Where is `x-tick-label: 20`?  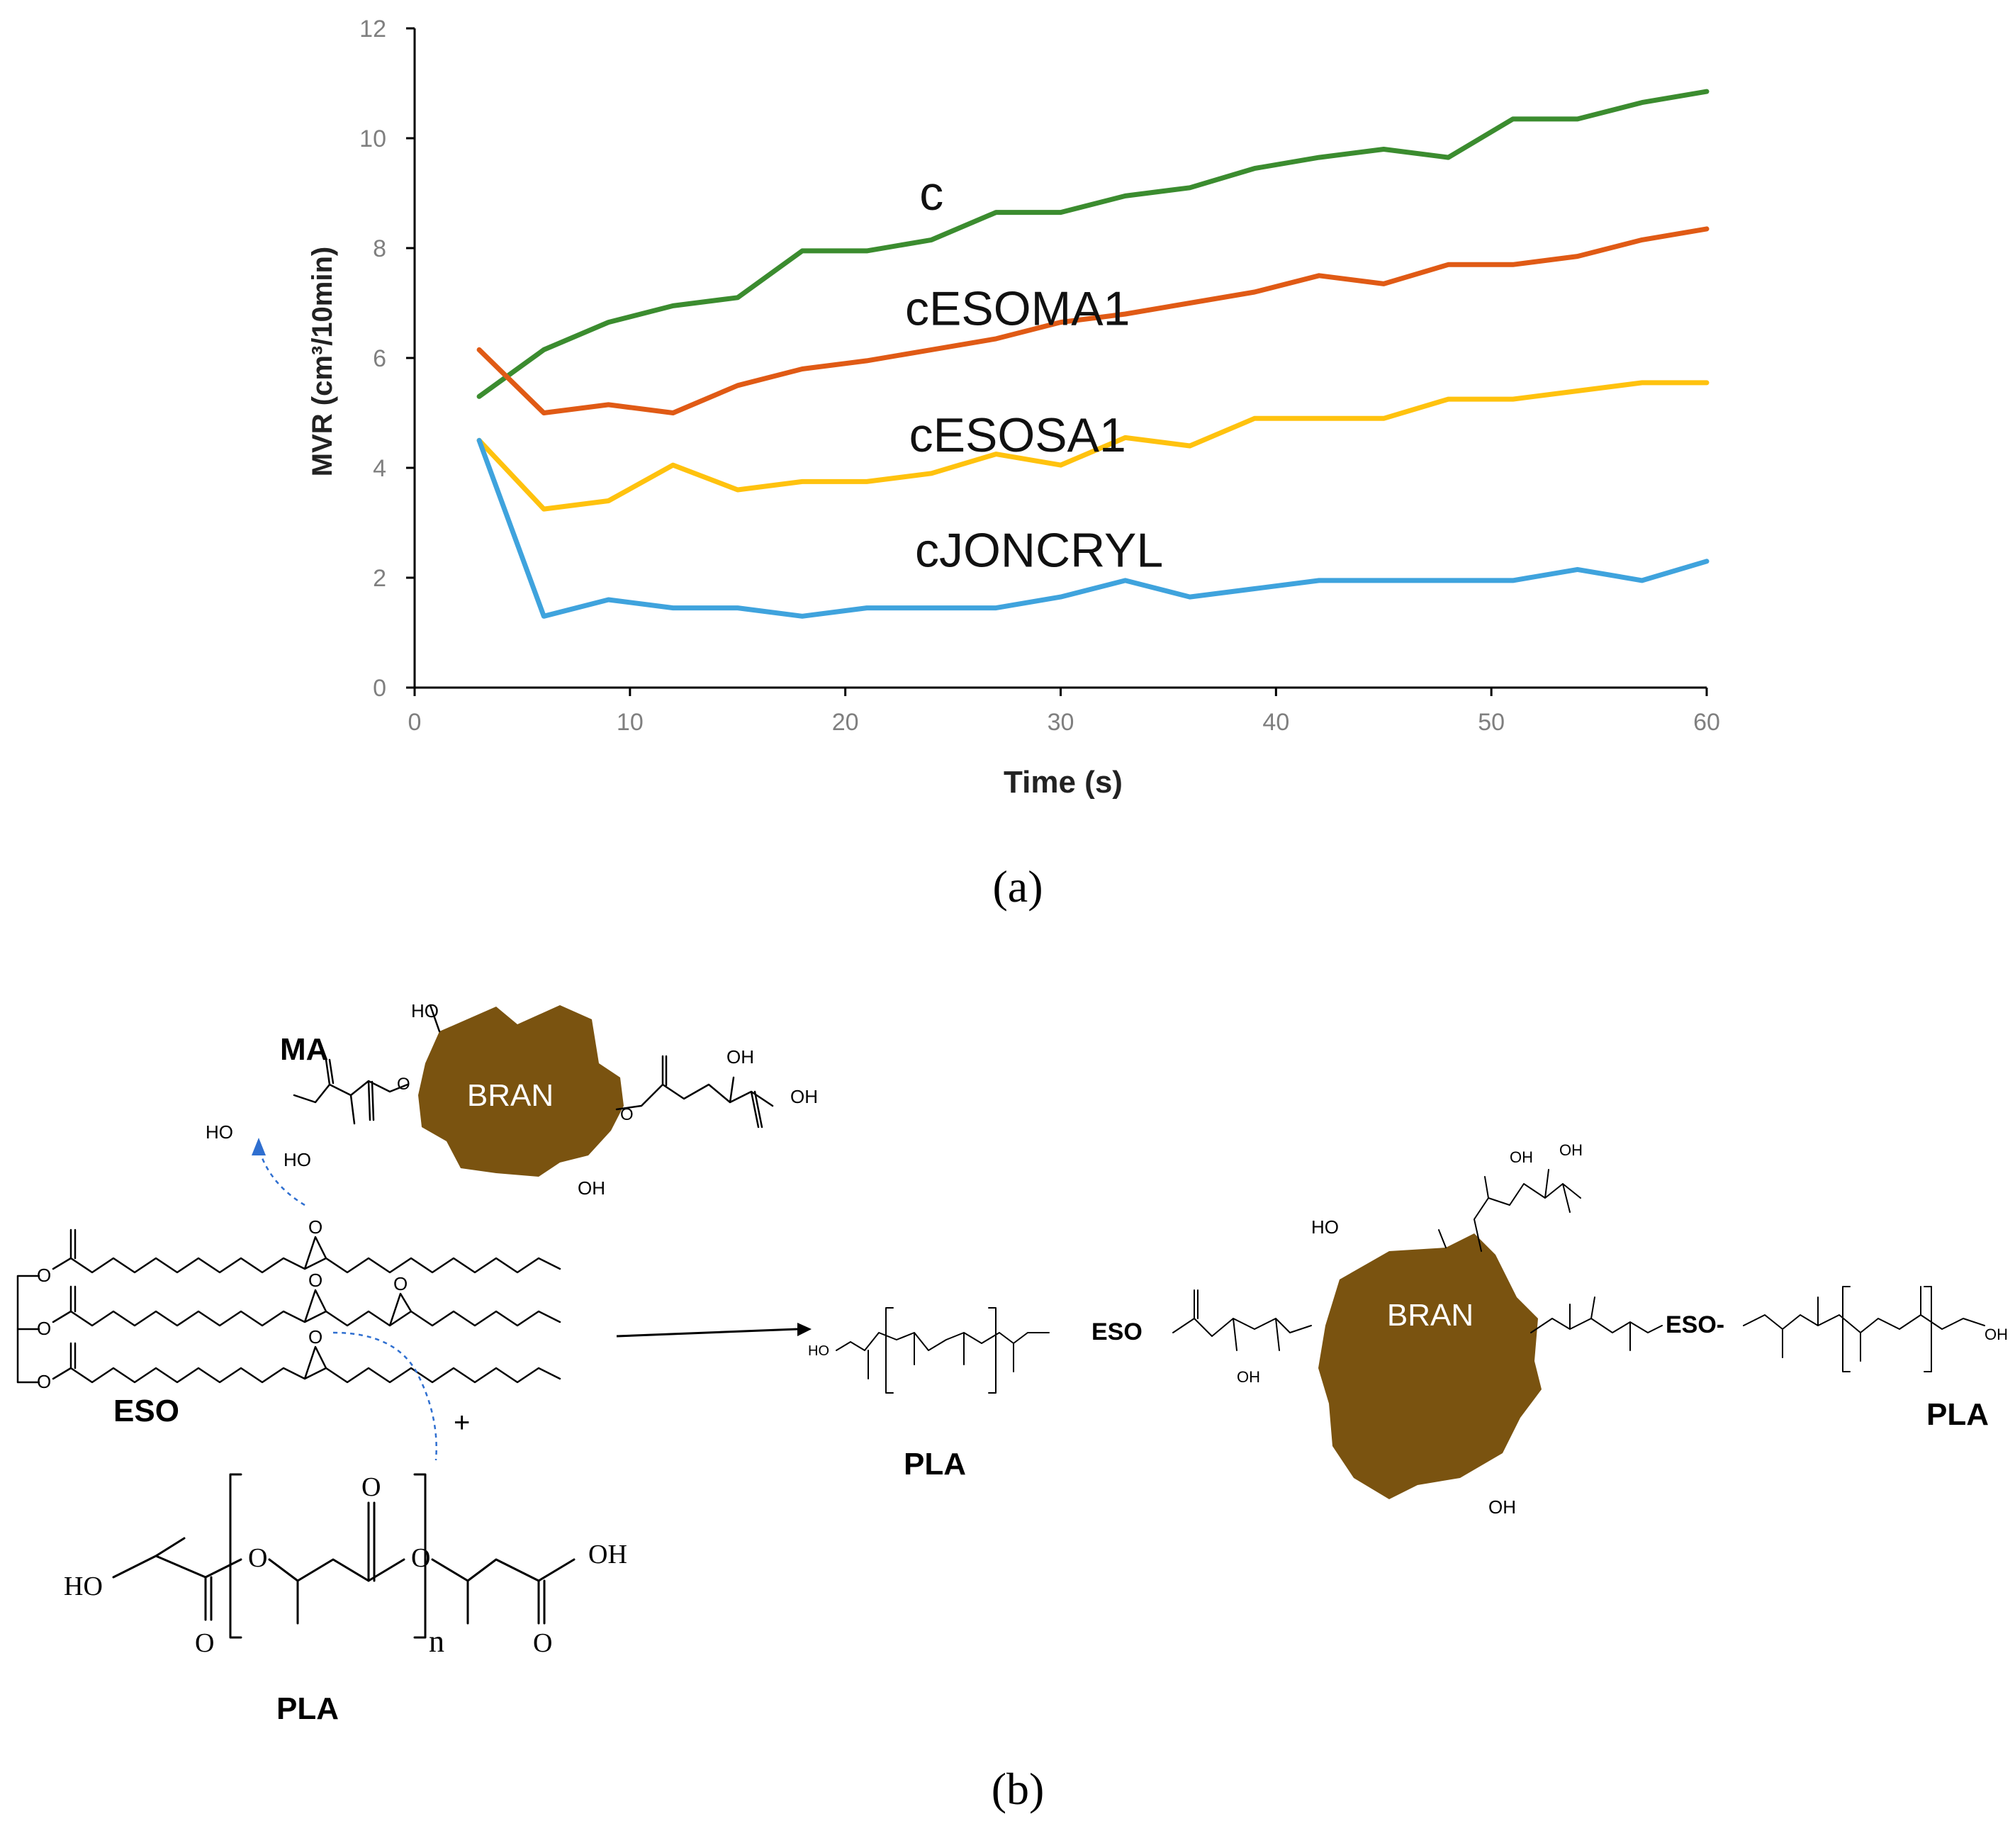
x-tick-label: 20 is located at coordinates (845, 722).